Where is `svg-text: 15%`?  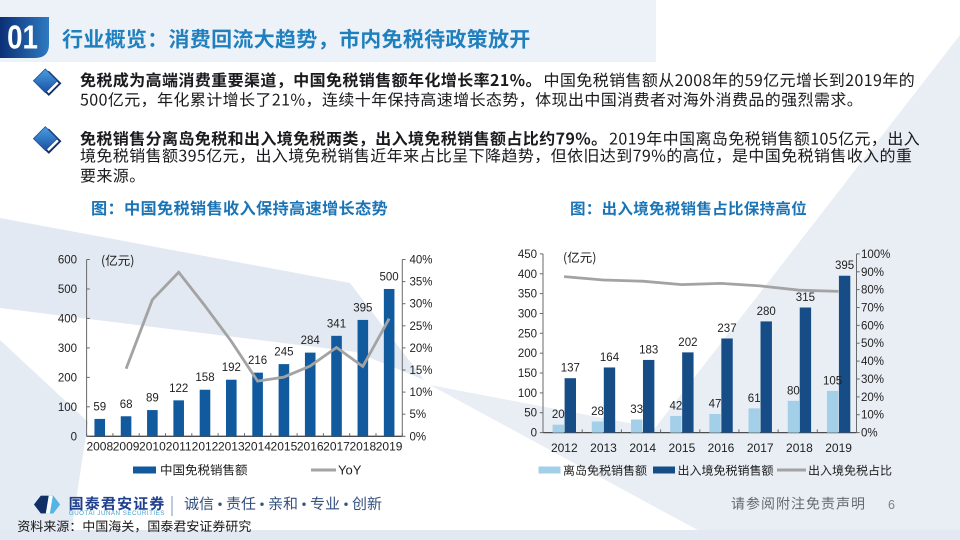 svg-text: 15% is located at coordinates (421, 371).